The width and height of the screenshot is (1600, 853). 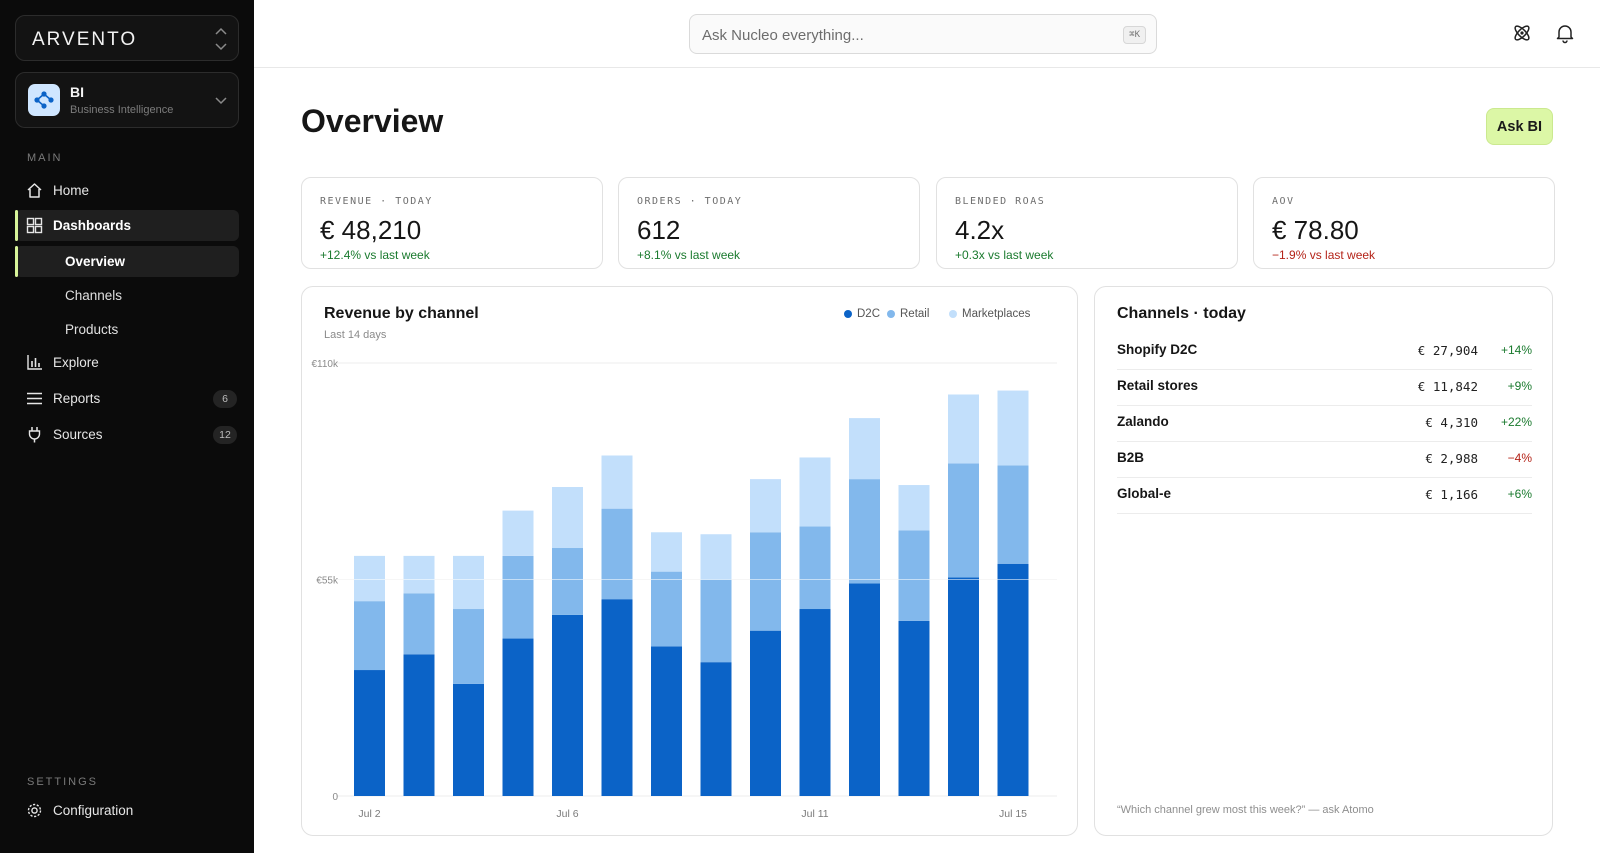 I want to click on channel-name: Zalando, so click(x=1143, y=421).